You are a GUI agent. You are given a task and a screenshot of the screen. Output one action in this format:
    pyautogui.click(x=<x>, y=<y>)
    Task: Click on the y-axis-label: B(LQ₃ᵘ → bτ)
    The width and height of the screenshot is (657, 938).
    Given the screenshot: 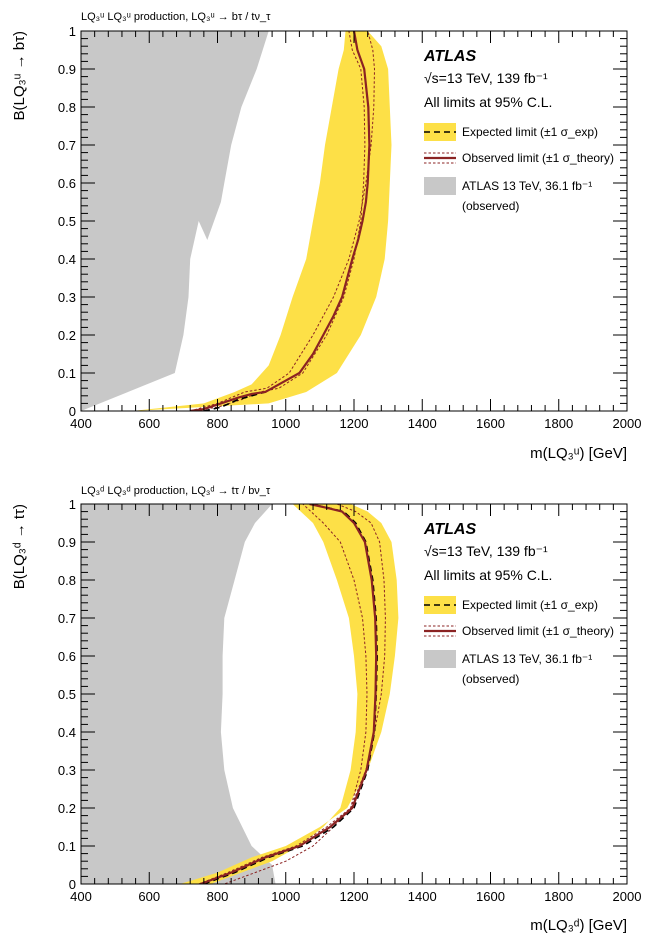 What is the action you would take?
    pyautogui.click(x=19, y=75)
    